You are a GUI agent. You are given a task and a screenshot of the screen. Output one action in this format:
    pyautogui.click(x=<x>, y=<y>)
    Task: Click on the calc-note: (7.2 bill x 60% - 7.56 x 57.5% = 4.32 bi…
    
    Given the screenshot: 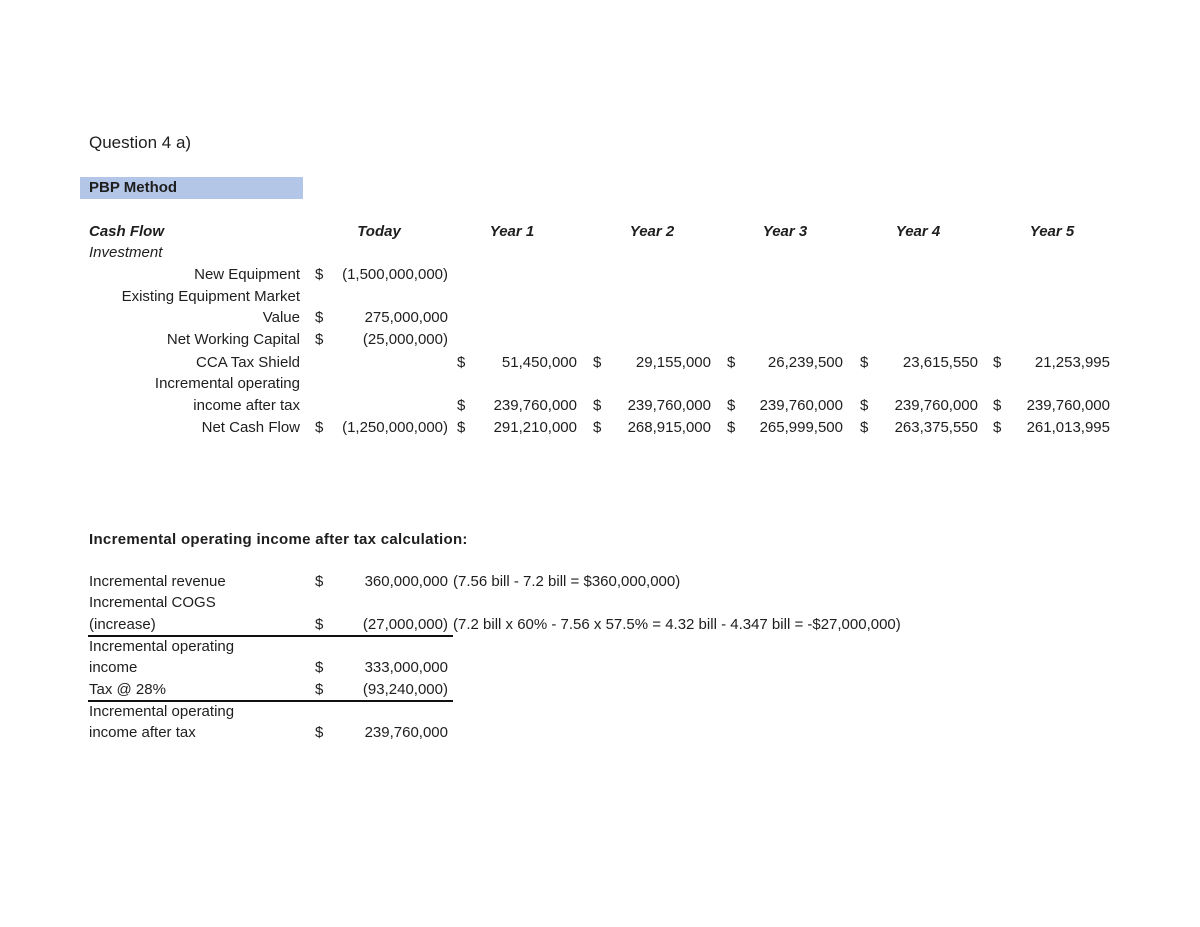 What is the action you would take?
    pyautogui.click(x=677, y=624)
    